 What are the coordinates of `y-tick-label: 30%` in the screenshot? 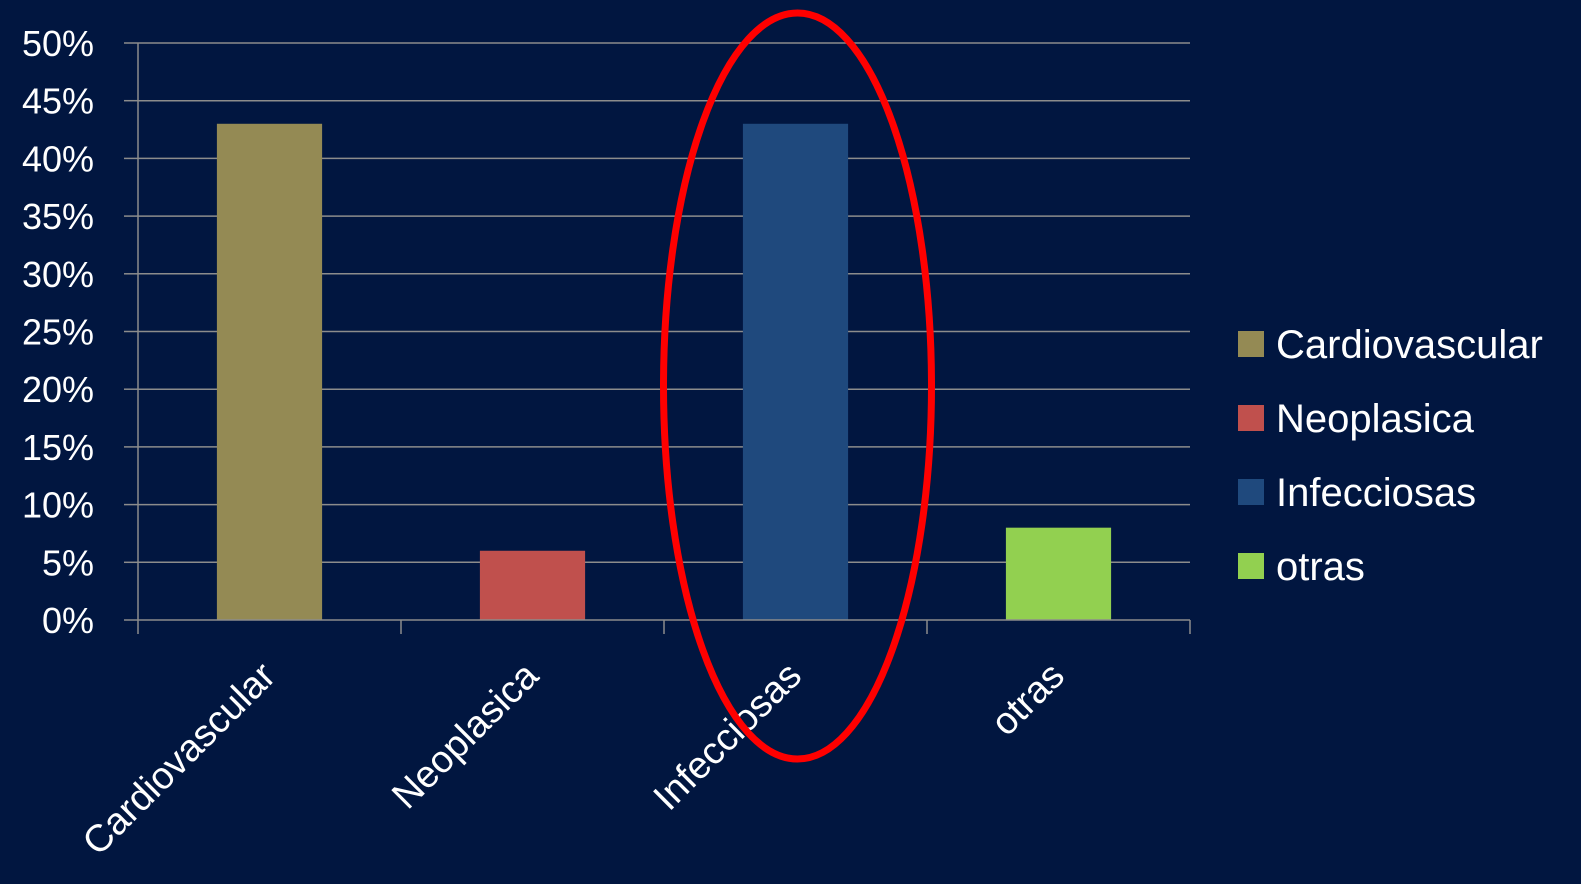 It's located at (58, 274).